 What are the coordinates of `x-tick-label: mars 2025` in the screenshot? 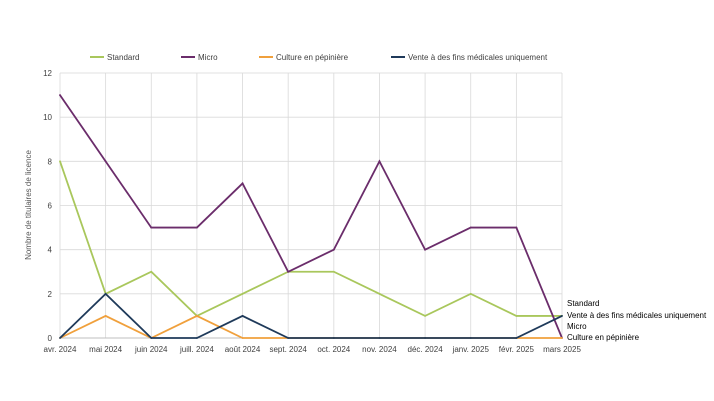 It's located at (562, 349).